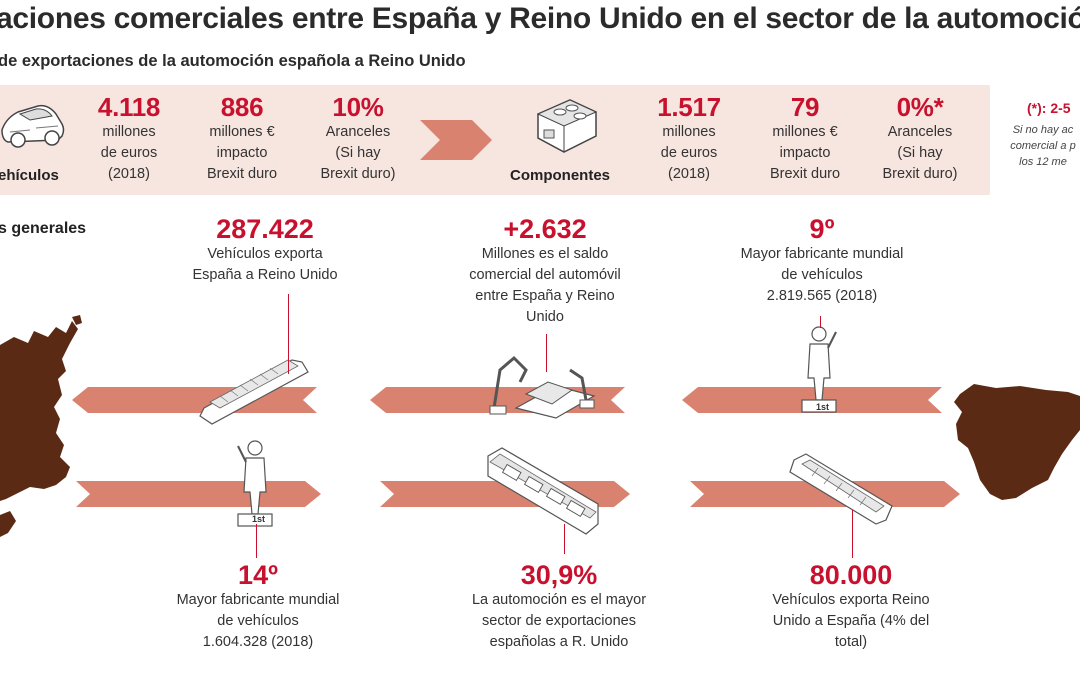 This screenshot has height=675, width=1080. I want to click on kpi-componentes-value: 1.517 millones de euros (2018), so click(689, 137).